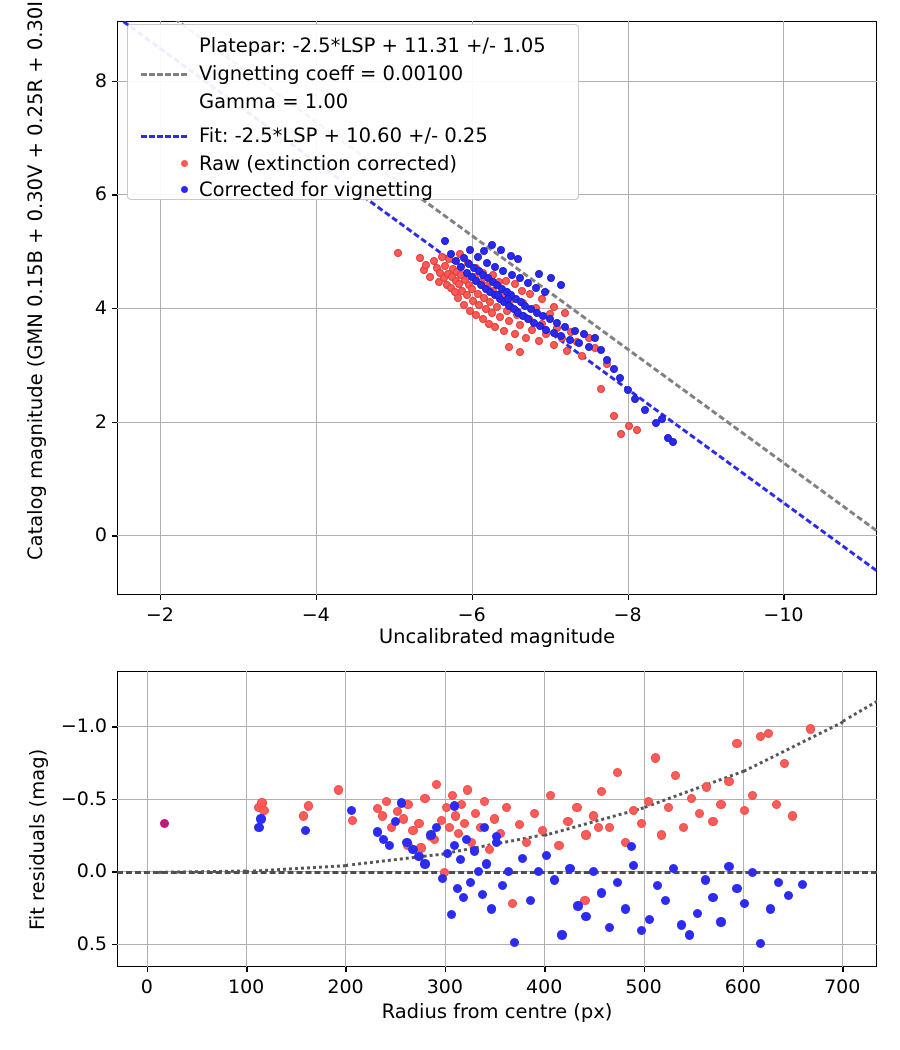 This screenshot has width=900, height=1050. I want to click on legend-entry: Vignetting coeff = 0.00100, so click(353, 73).